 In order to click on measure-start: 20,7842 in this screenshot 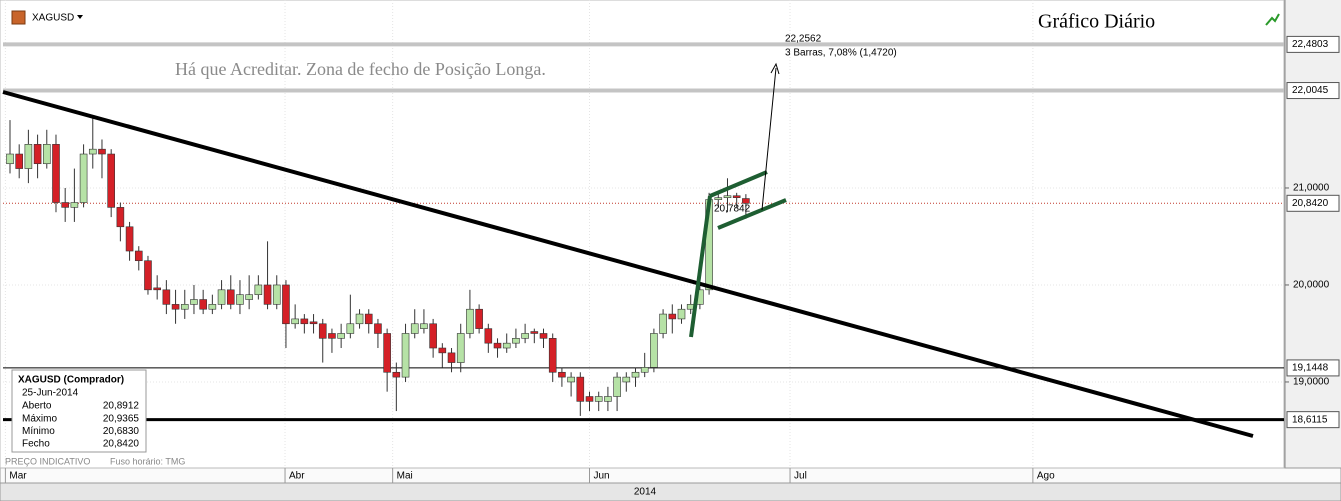, I will do `click(732, 209)`.